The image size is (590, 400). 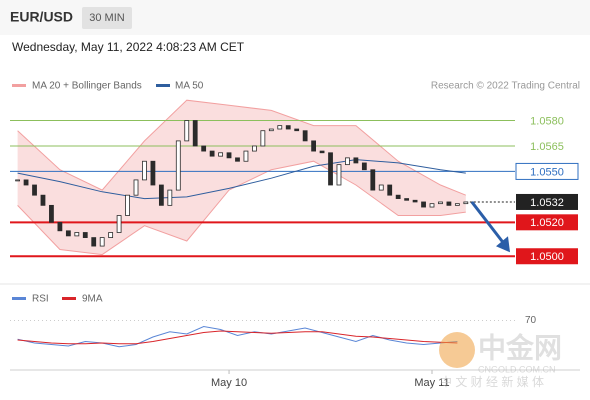 What do you see at coordinates (489, 224) in the screenshot?
I see `forecast-arrow` at bounding box center [489, 224].